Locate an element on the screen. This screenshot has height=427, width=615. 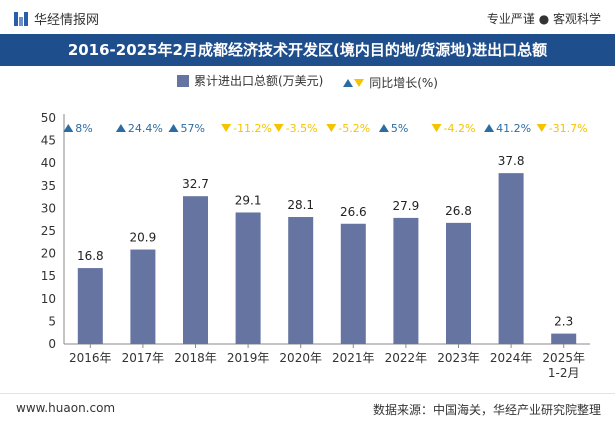
bar-value-label: 20.9 is located at coordinates (143, 238).